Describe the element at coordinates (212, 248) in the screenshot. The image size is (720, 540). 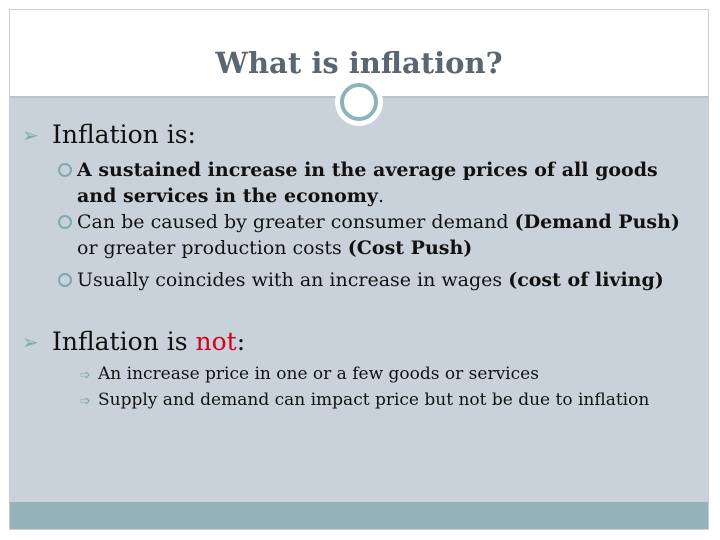
I see `bullet-2-text2: or greater production costs` at that location.